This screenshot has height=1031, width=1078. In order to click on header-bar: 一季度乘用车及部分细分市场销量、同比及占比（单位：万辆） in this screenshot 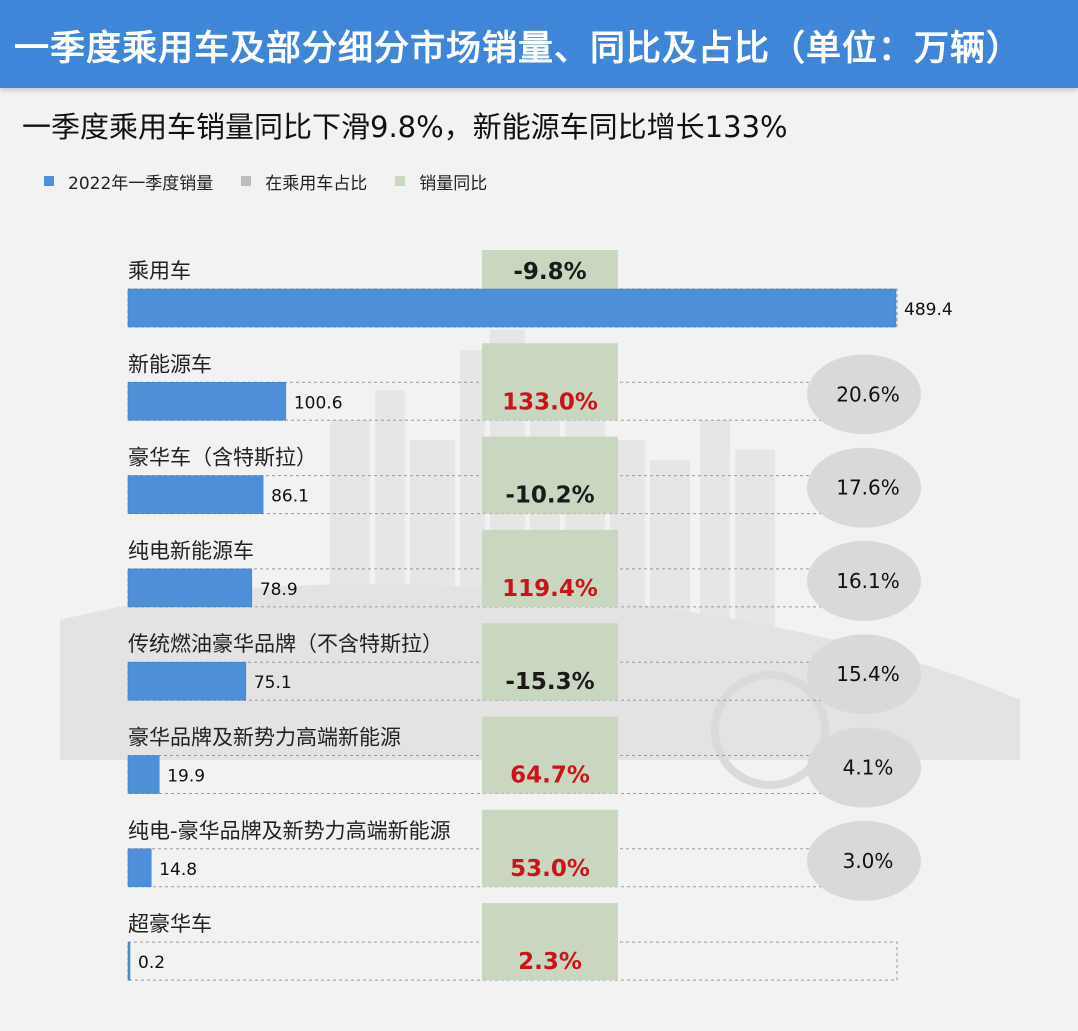, I will do `click(539, 44)`.